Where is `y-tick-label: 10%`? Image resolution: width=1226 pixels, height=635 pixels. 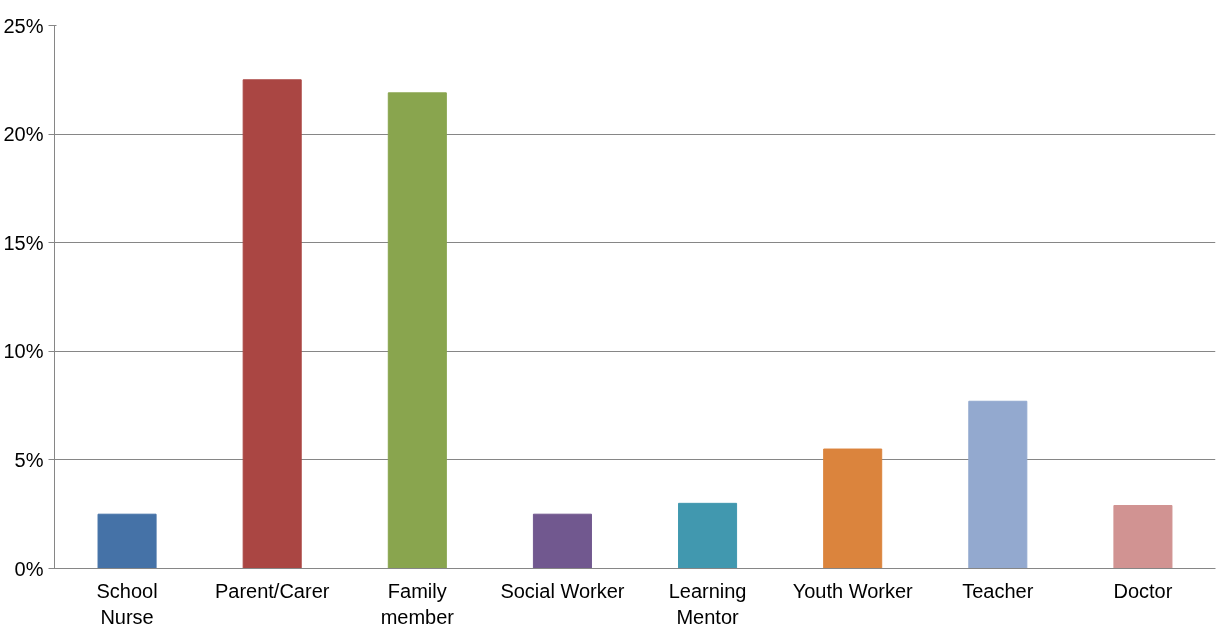
y-tick-label: 10% is located at coordinates (23, 351).